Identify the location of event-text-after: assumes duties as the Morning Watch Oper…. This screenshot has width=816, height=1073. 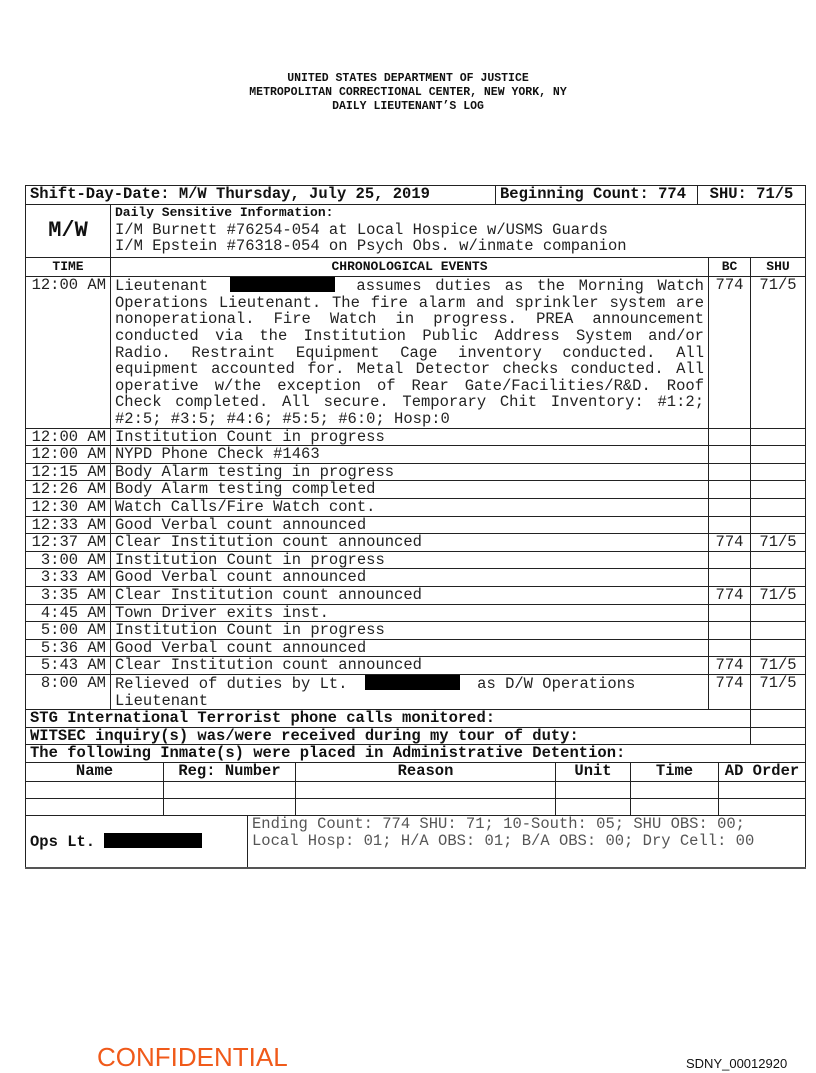
(409, 353).